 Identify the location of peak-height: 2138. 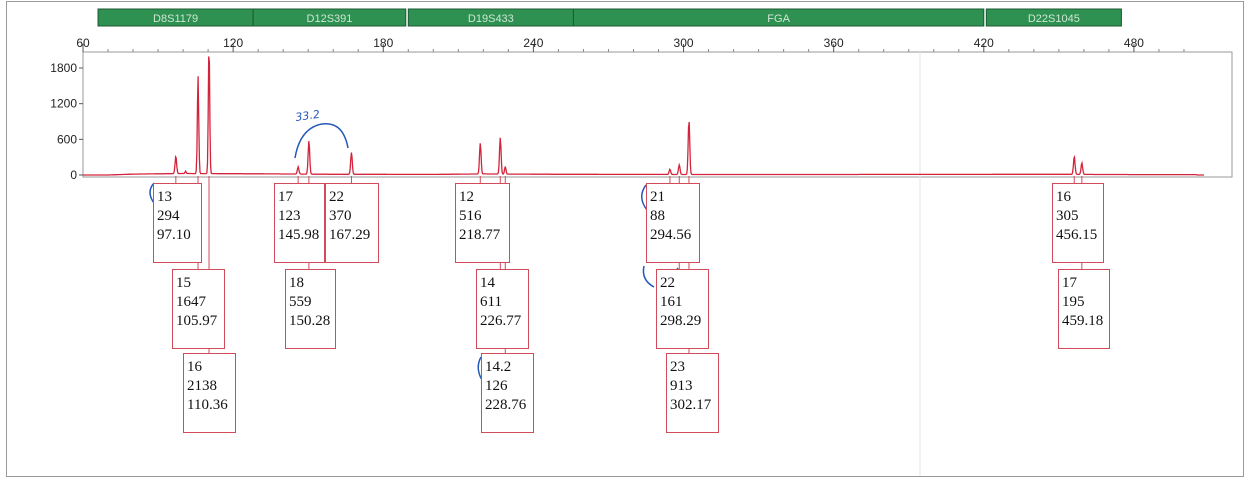
(202, 386).